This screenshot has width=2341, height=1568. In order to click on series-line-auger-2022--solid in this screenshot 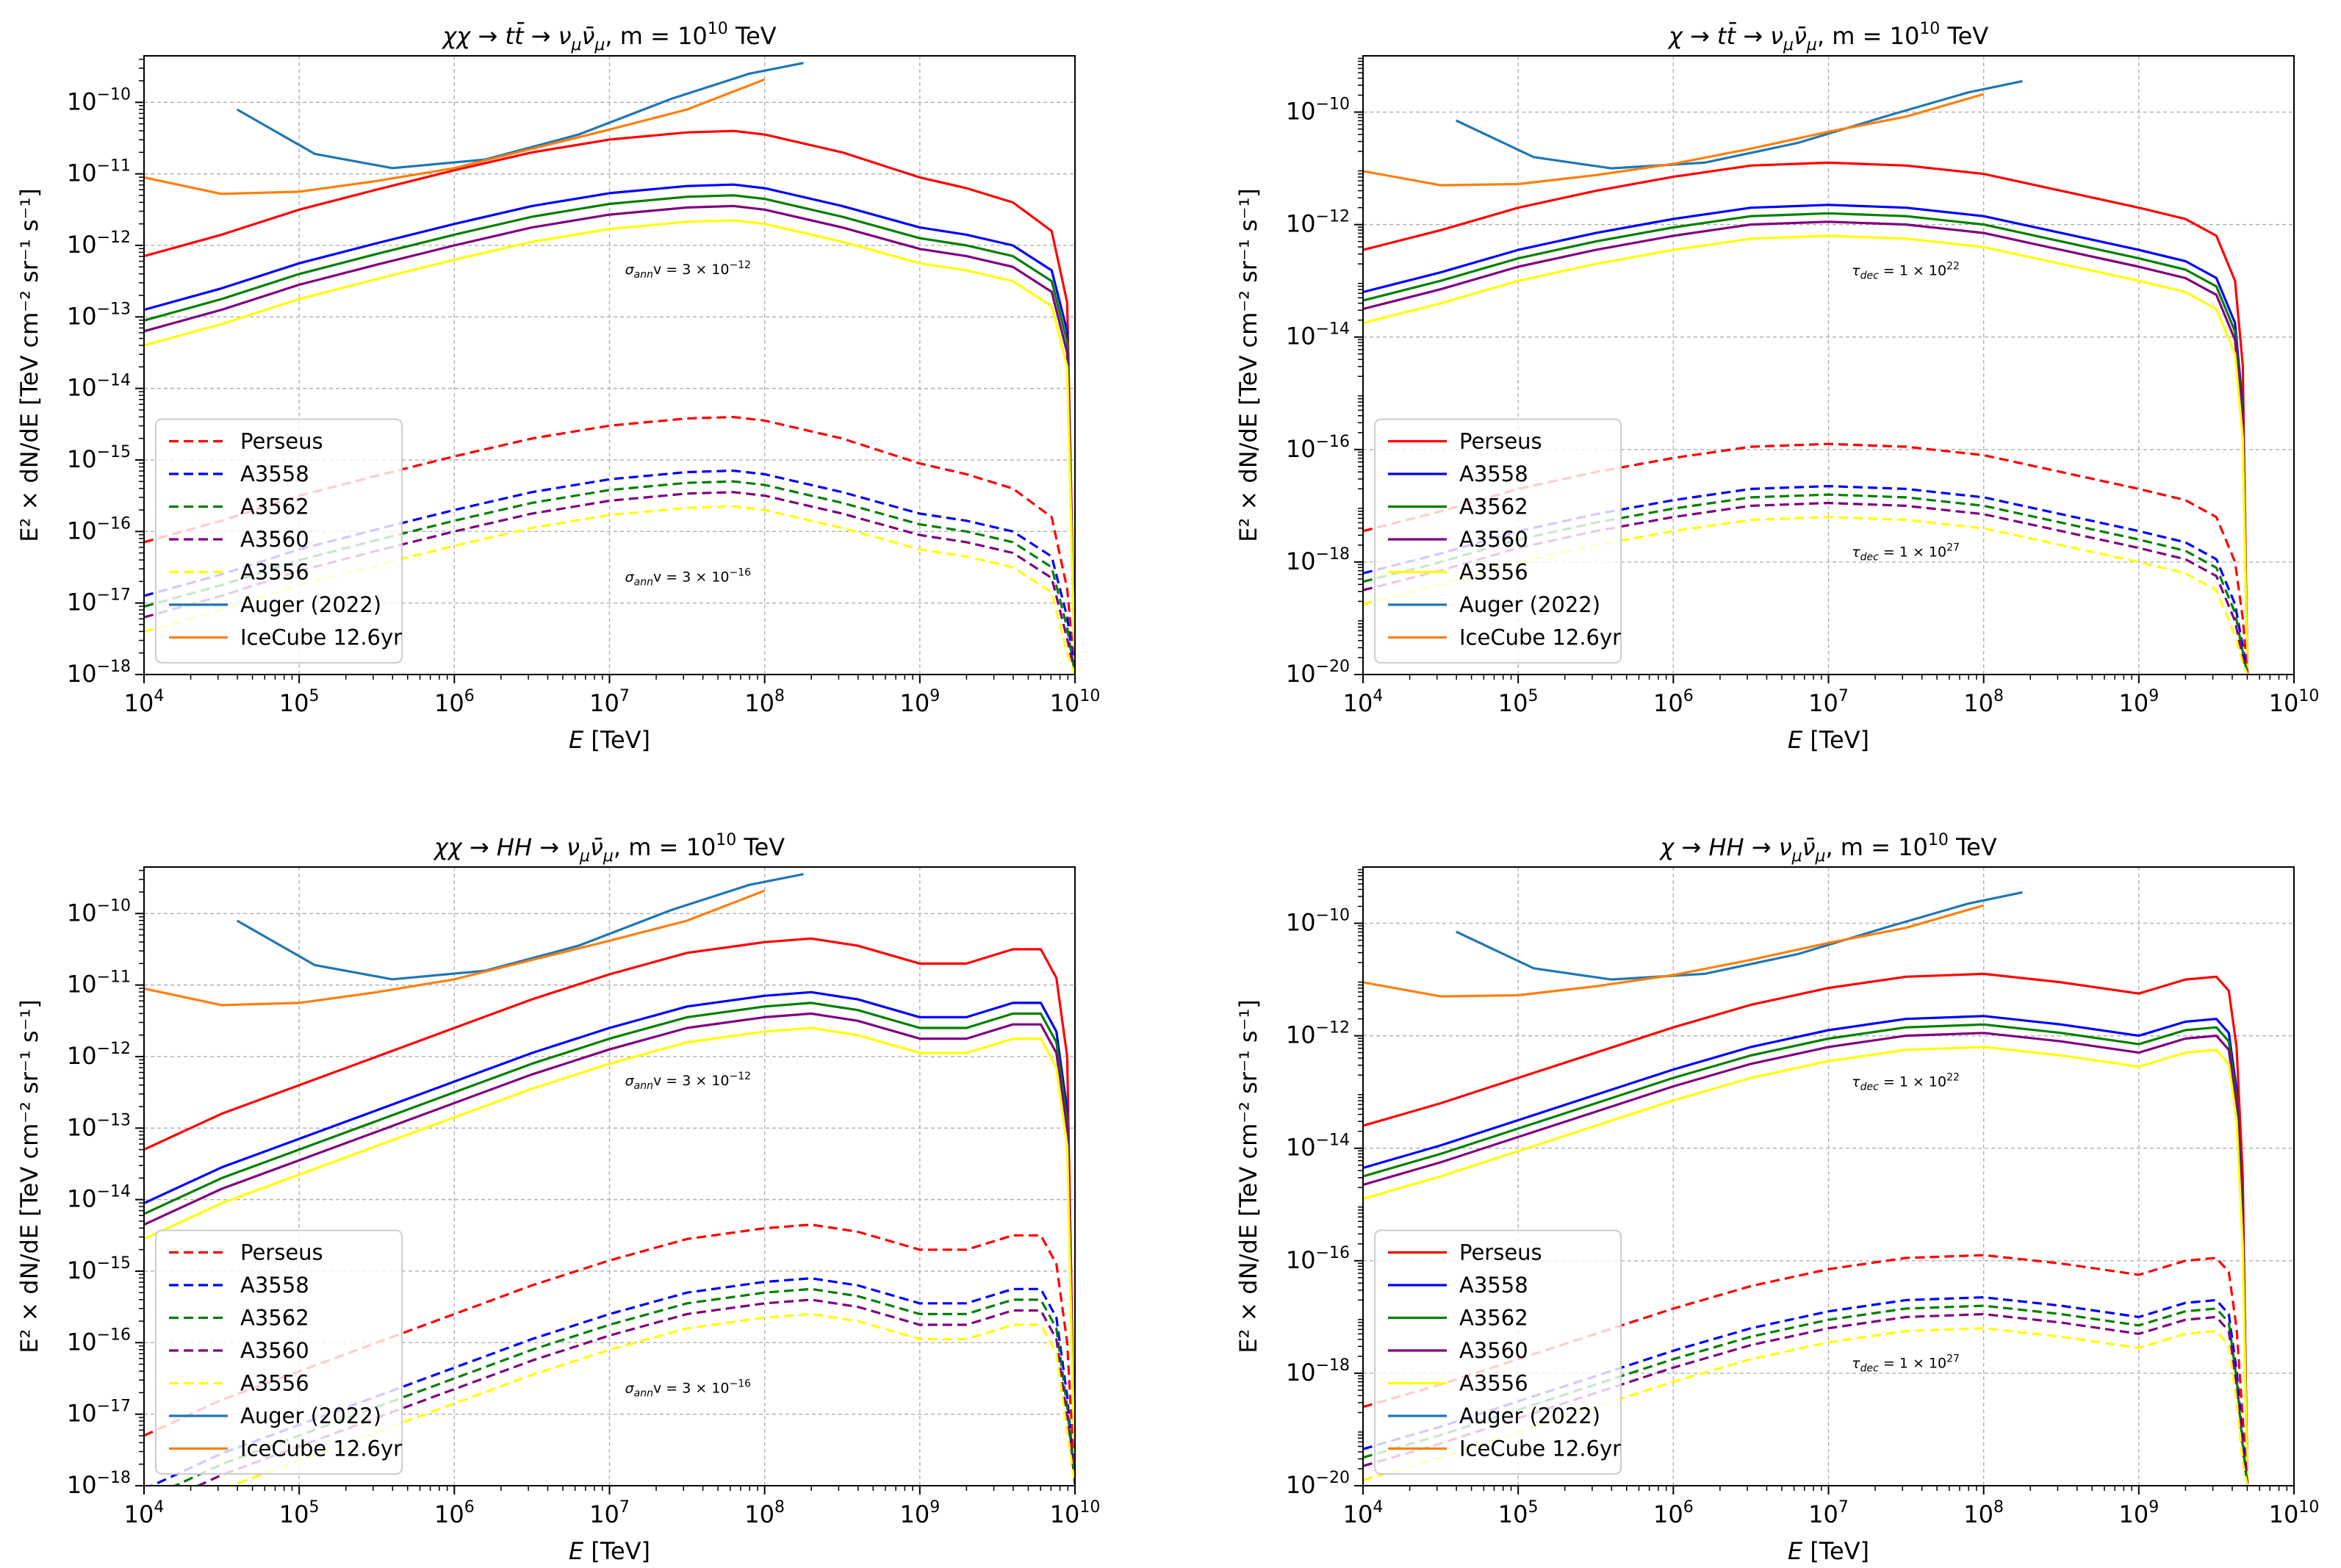, I will do `click(520, 116)`.